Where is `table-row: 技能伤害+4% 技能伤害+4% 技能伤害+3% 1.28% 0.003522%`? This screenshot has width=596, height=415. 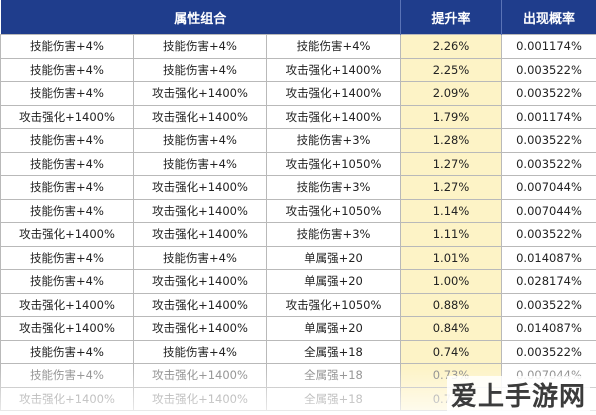
table-row: 技能伤害+4% 技能伤害+4% 技能伤害+3% 1.28% 0.003522% is located at coordinates (298, 140).